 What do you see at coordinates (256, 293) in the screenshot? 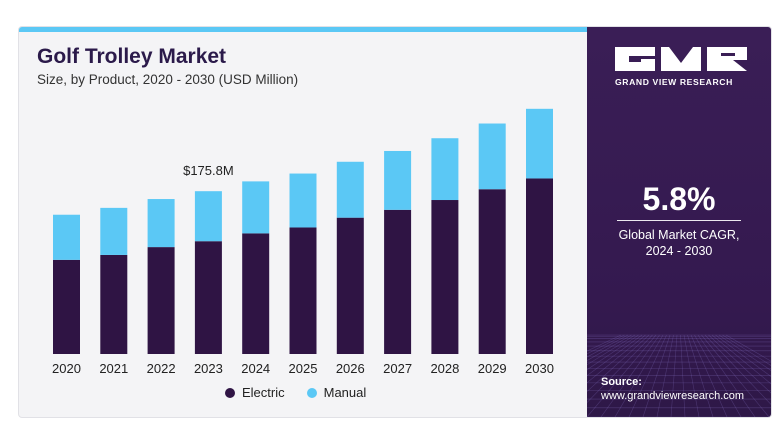
I see `bar-electric-2024` at bounding box center [256, 293].